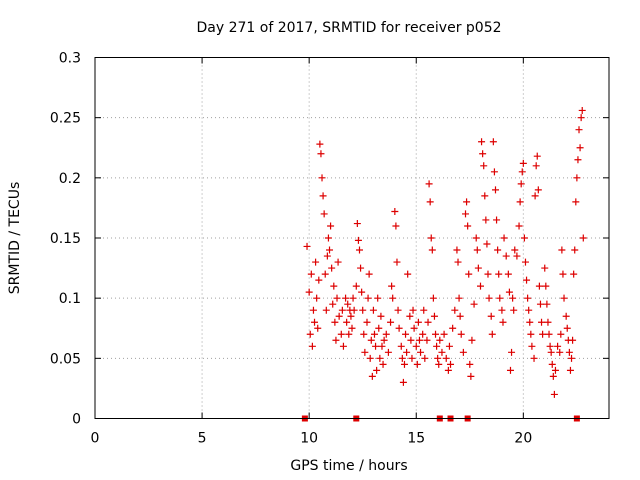  Describe the element at coordinates (95, 439) in the screenshot. I see `x-tick-label: 0` at that location.